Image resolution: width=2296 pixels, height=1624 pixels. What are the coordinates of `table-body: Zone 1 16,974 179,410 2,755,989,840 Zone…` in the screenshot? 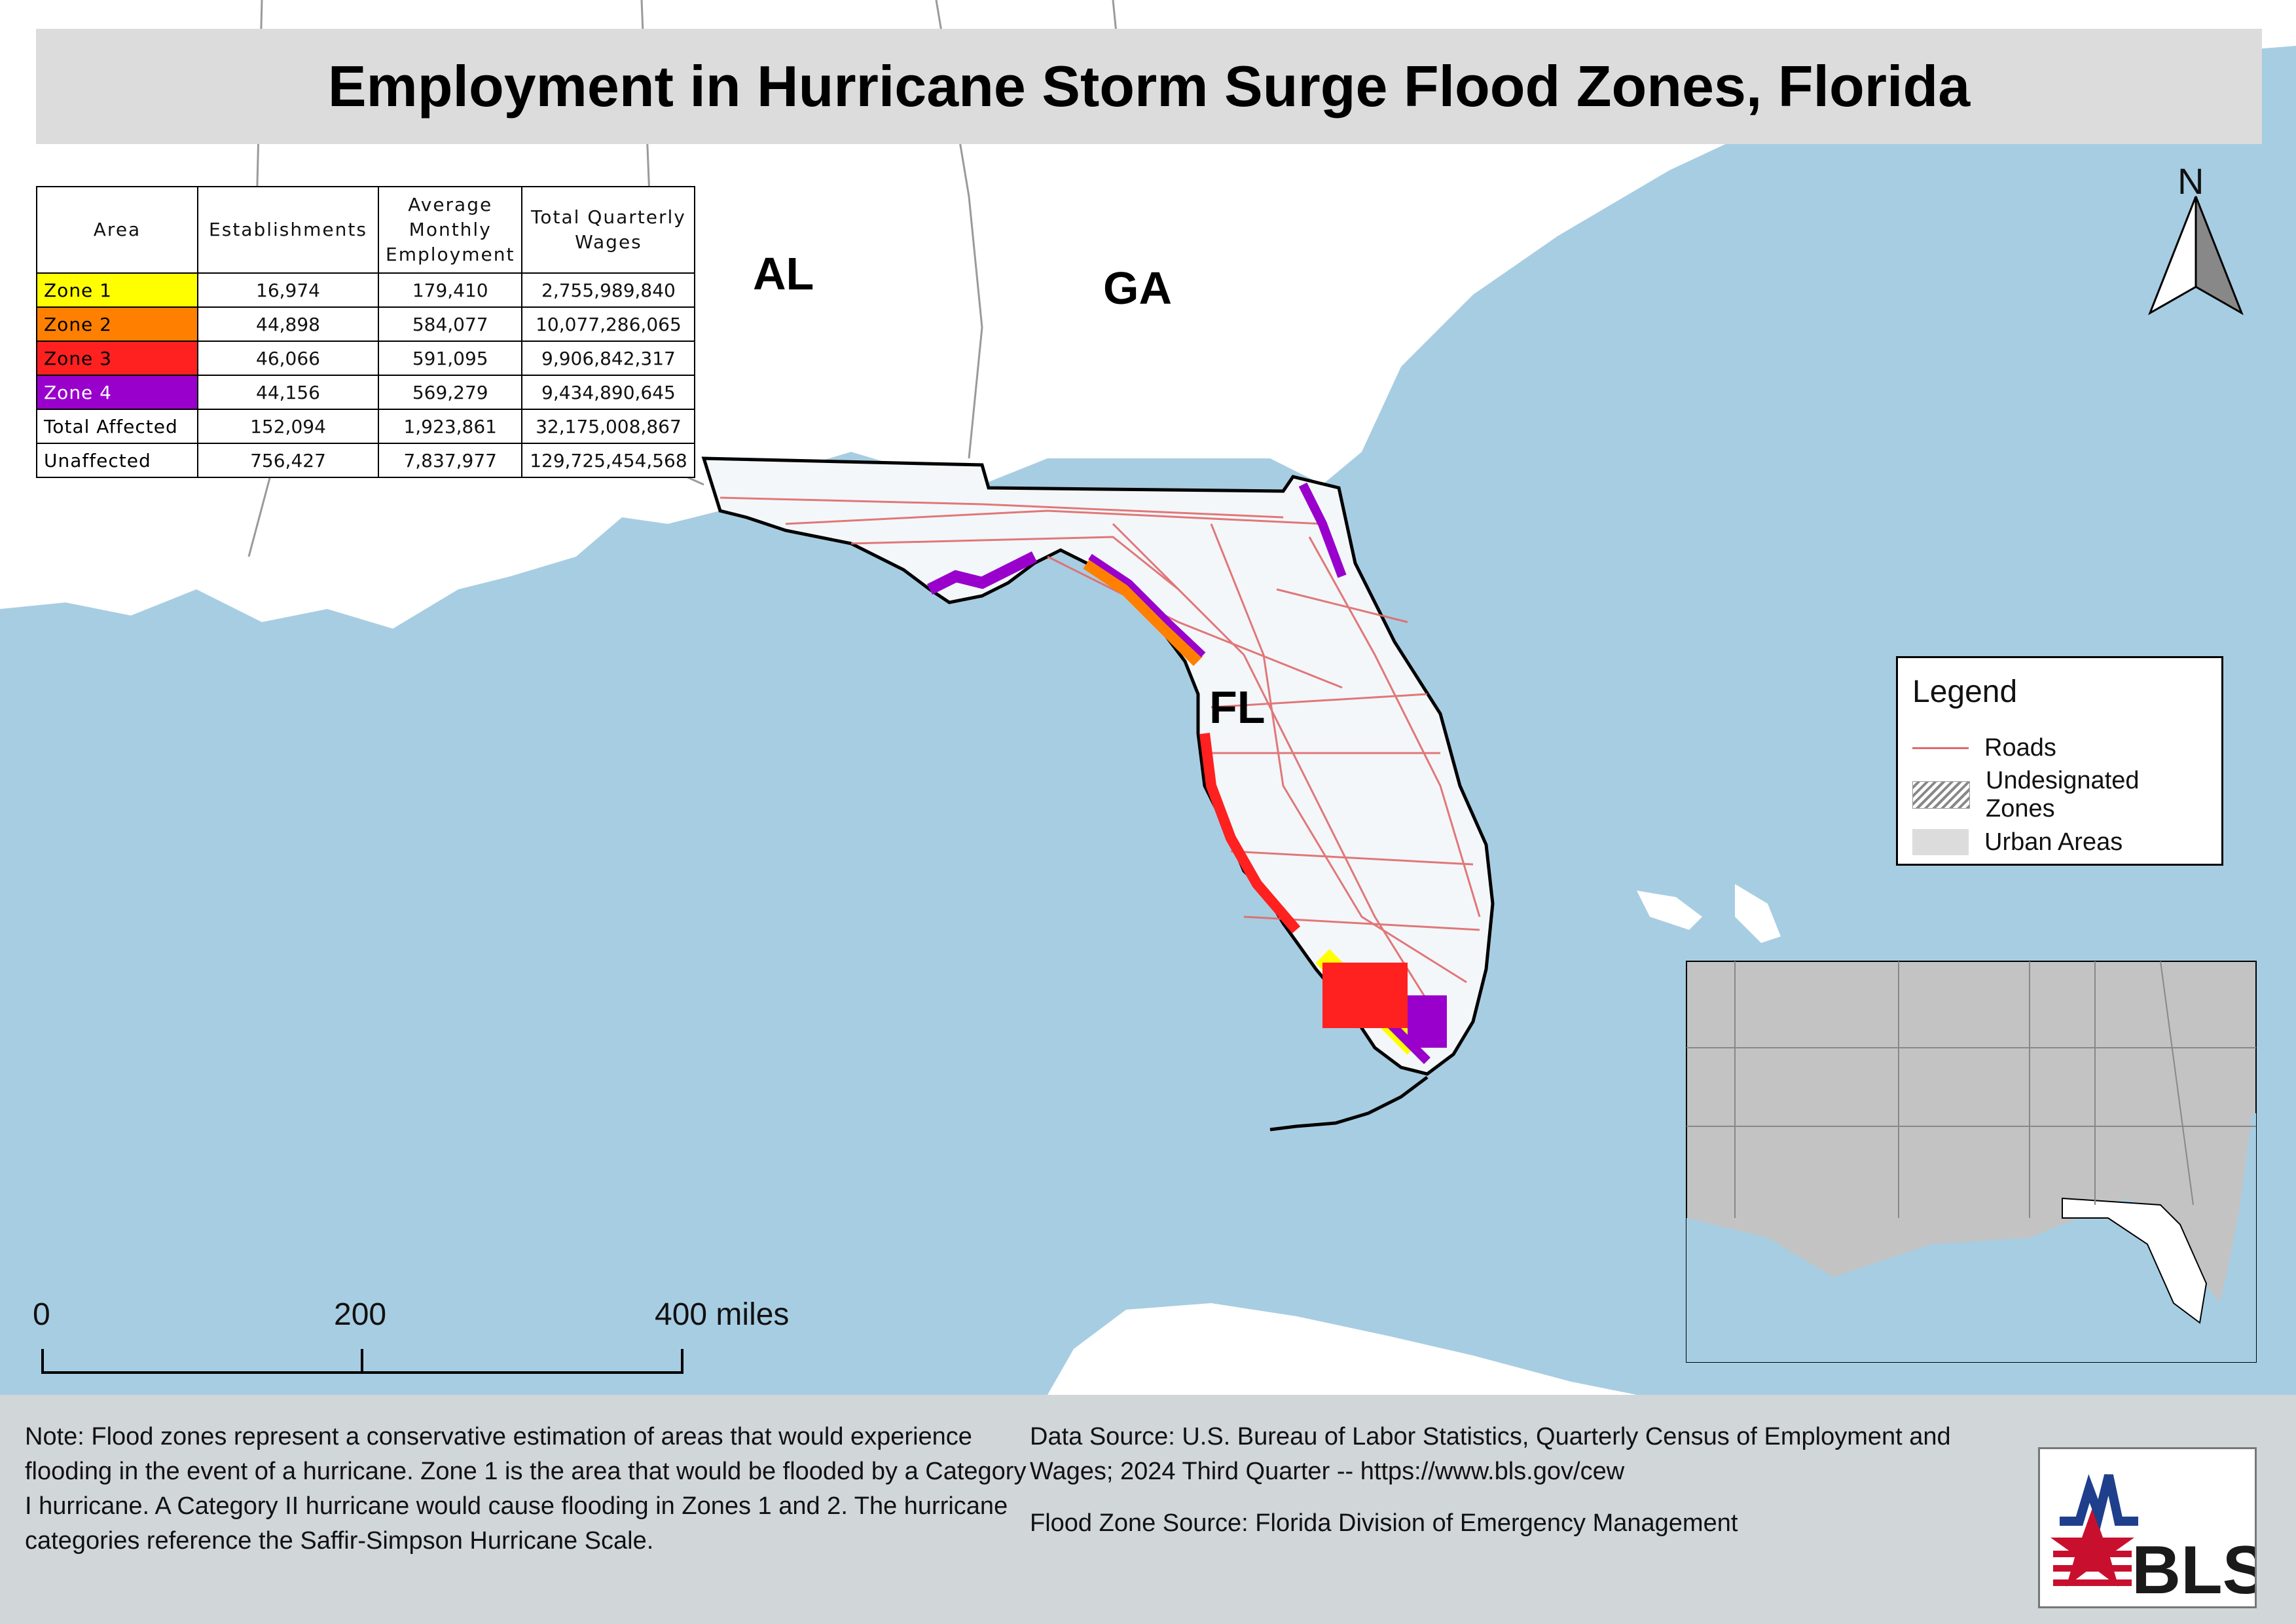 It's located at (366, 375).